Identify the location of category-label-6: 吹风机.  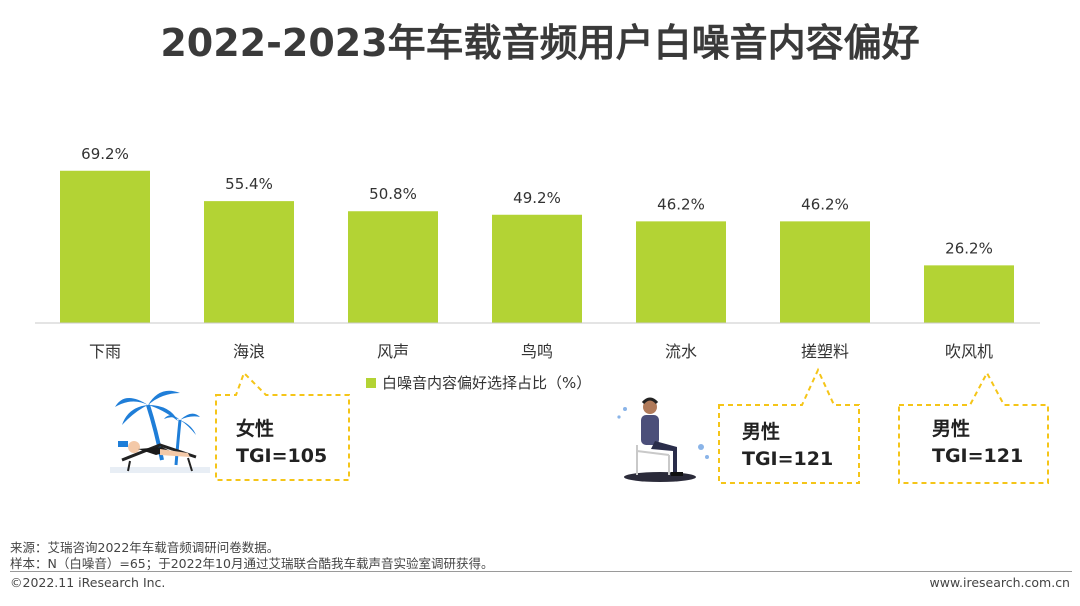
(969, 351).